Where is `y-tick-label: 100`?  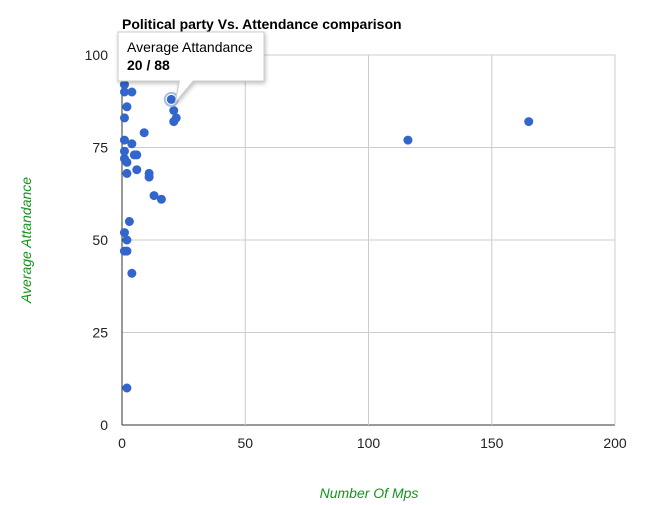 y-tick-label: 100 is located at coordinates (97, 55).